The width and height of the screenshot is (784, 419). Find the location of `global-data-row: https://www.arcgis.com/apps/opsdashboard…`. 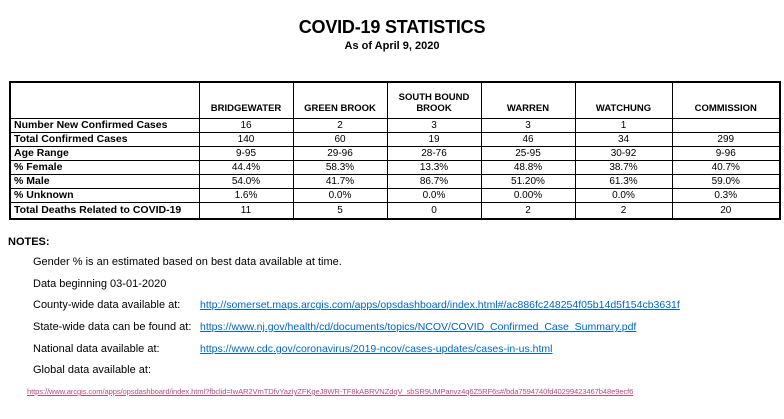

global-data-row: https://www.arcgis.com/apps/opsdashboard… is located at coordinates (330, 390).